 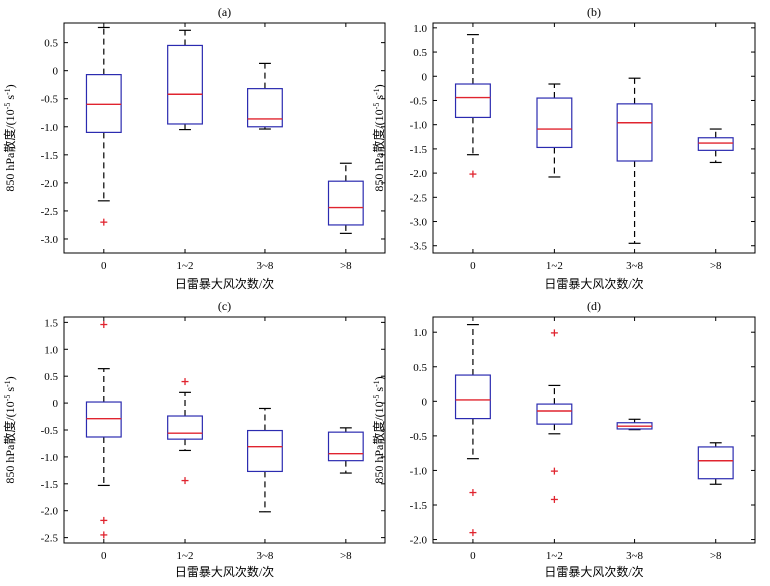 What do you see at coordinates (419, 101) in the screenshot?
I see `chart-1-ytick-label: -0.5` at bounding box center [419, 101].